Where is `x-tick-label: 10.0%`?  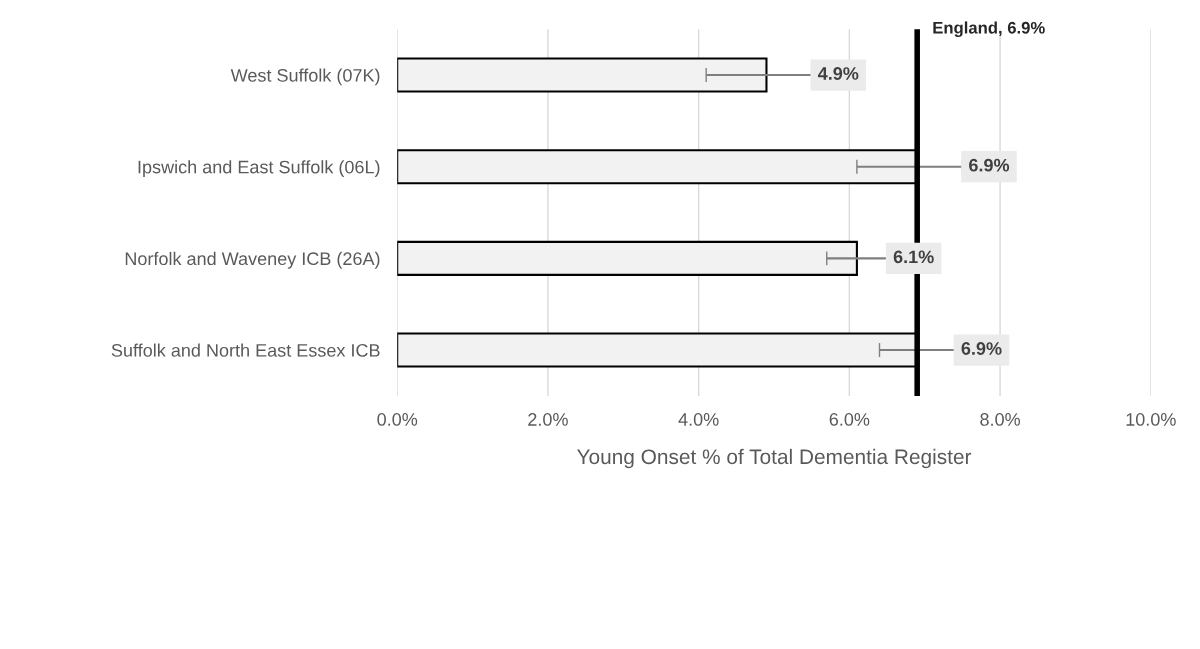
x-tick-label: 10.0% is located at coordinates (1151, 419).